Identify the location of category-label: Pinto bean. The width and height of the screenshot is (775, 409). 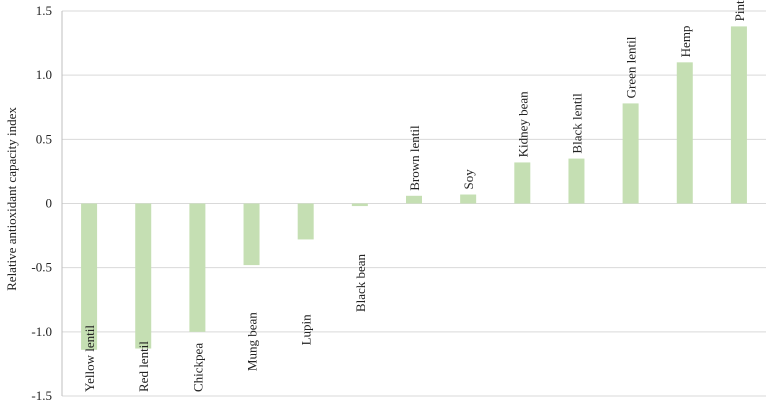
(739, 10).